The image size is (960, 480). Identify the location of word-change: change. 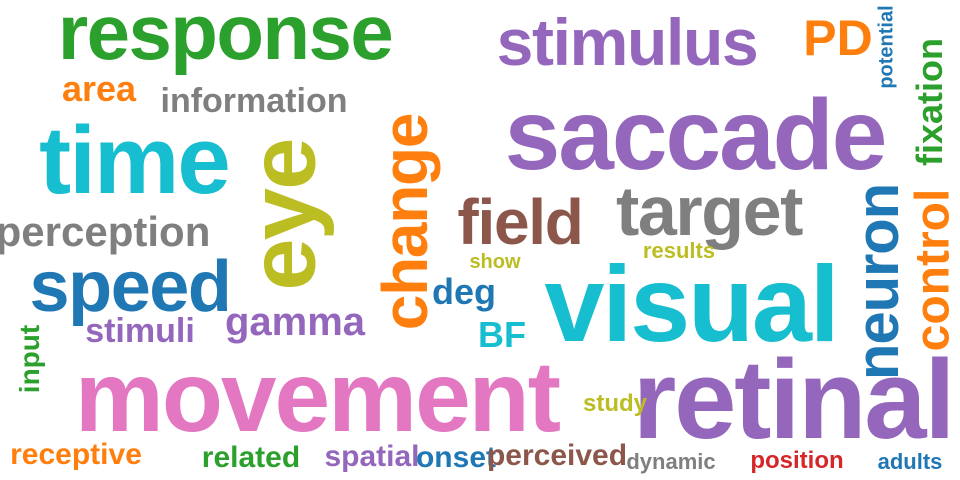
(404, 222).